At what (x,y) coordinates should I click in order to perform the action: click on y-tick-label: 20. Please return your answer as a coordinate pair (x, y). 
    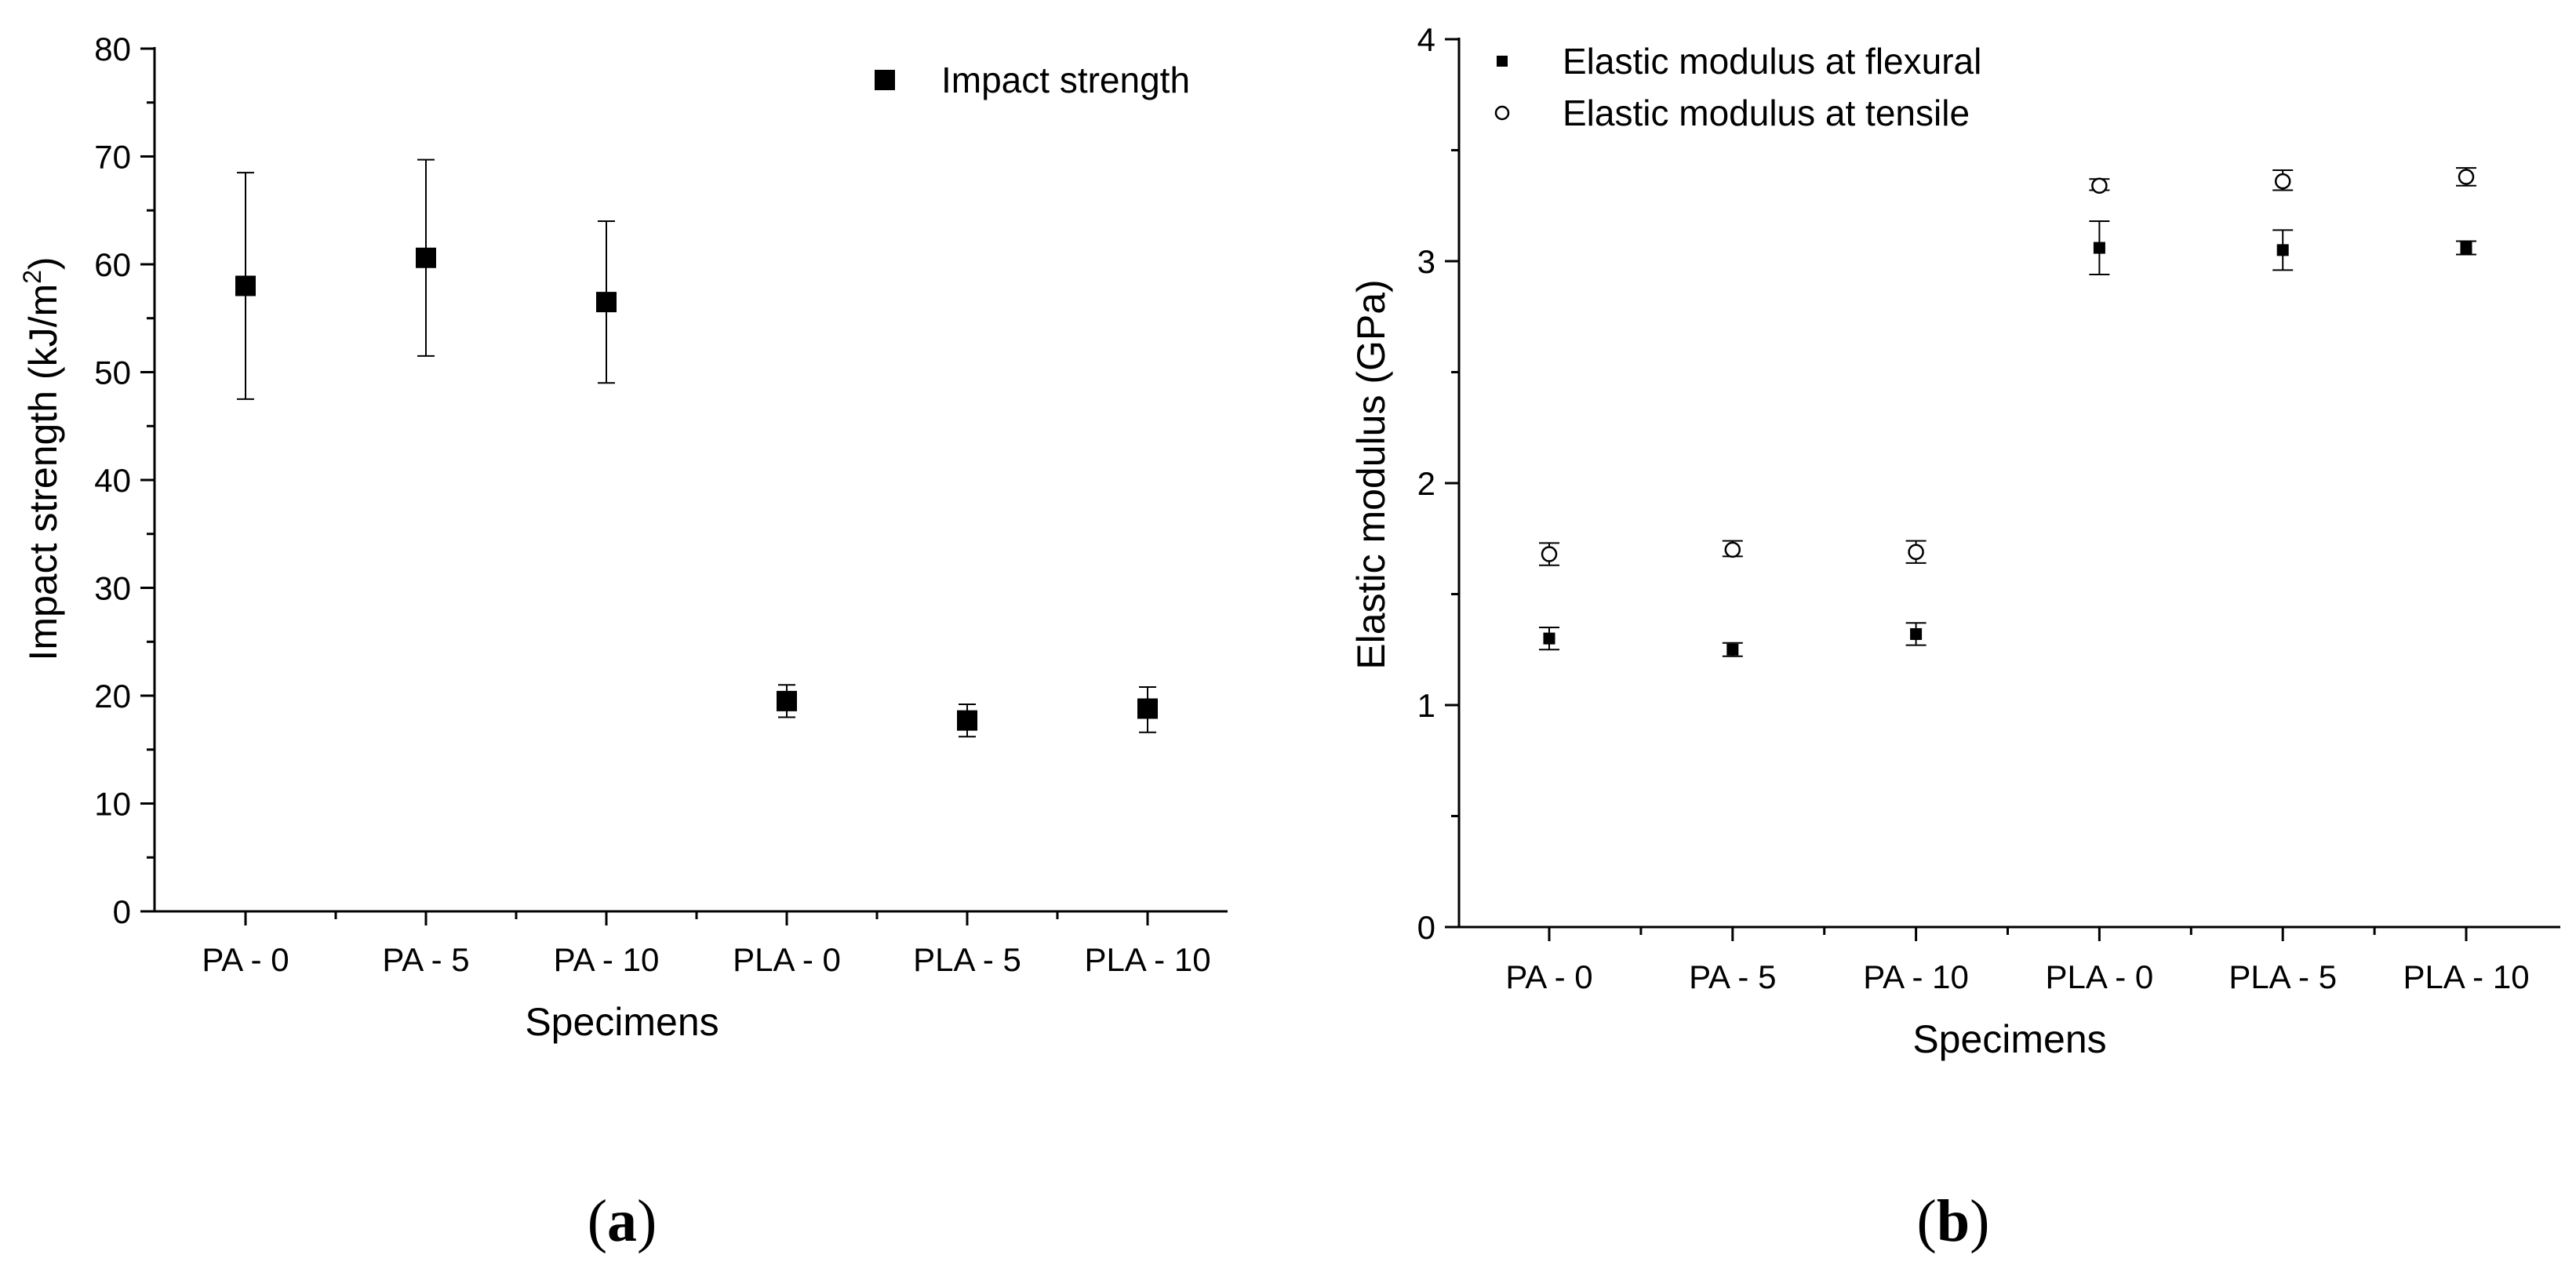
    Looking at the image, I should click on (113, 696).